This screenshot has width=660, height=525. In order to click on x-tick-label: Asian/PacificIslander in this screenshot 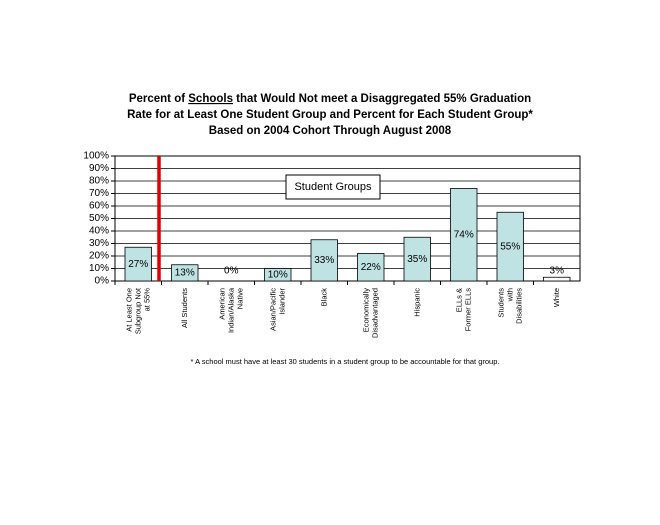, I will do `click(277, 309)`.